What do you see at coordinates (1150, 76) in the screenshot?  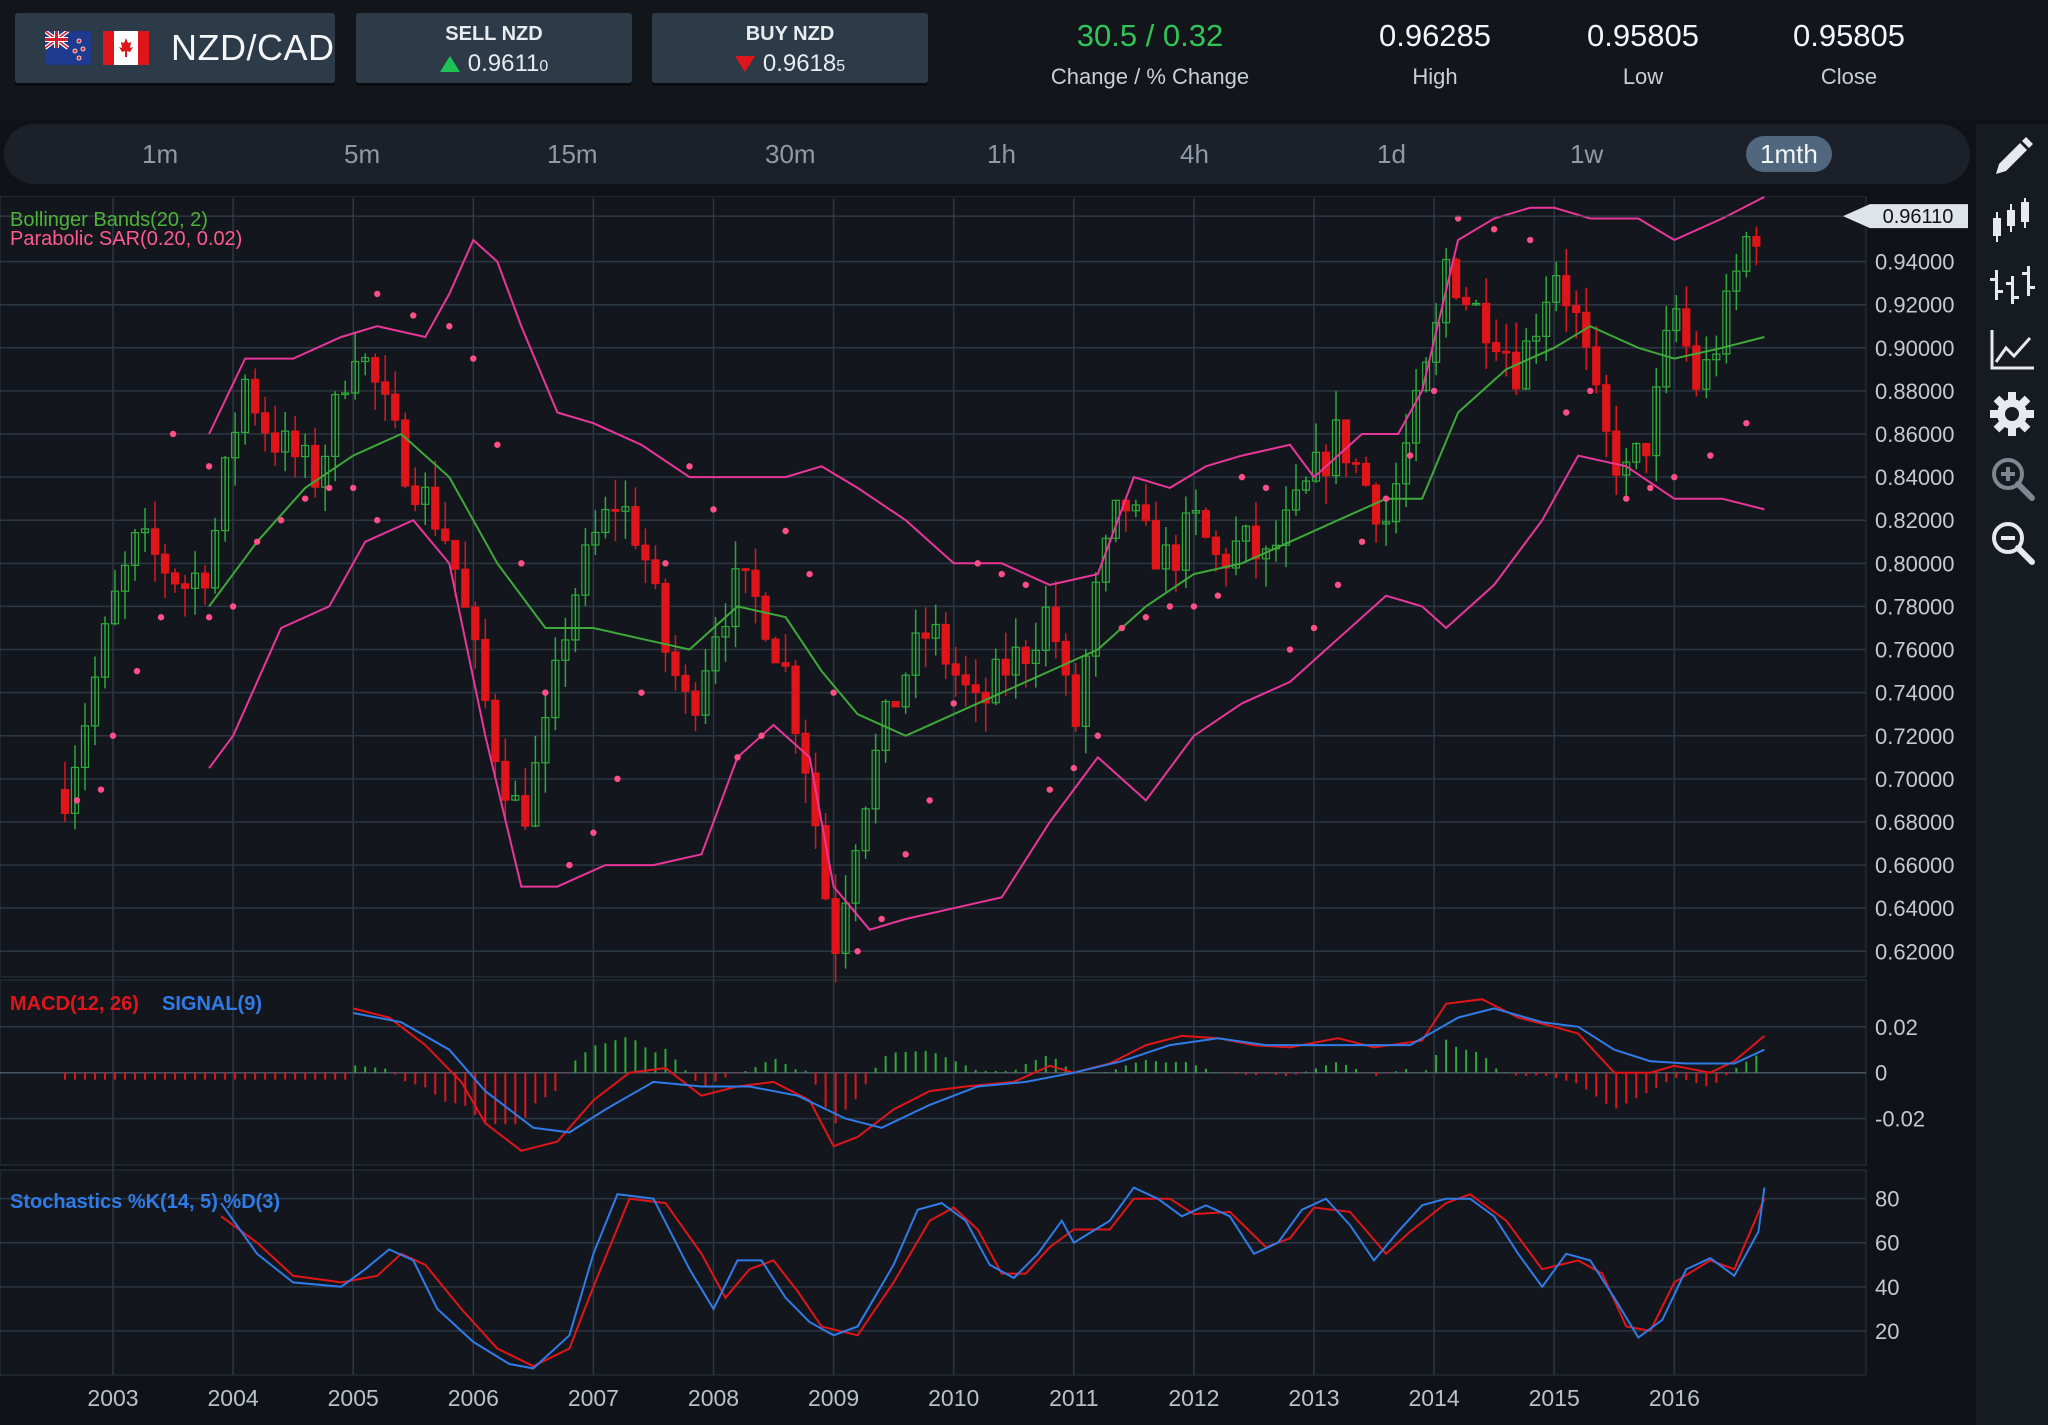 I see `change-label: Change / % Change` at bounding box center [1150, 76].